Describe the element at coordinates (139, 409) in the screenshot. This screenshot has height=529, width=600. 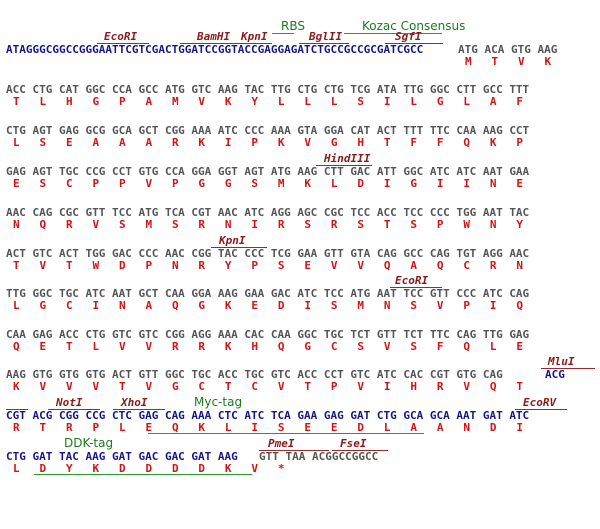
I see `xhoi-site-line` at that location.